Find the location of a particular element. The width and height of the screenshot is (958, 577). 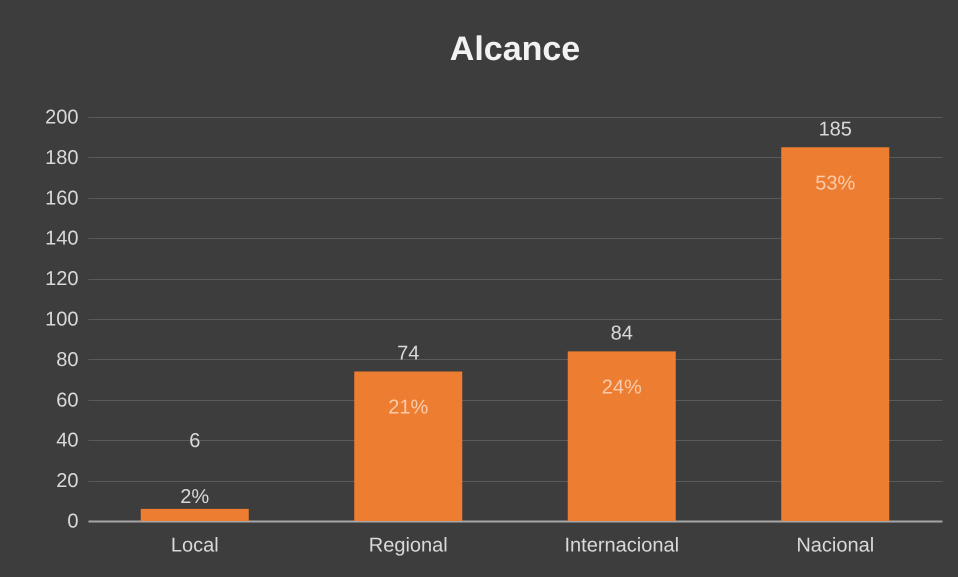

y-tick-label: 80 is located at coordinates (67, 359).